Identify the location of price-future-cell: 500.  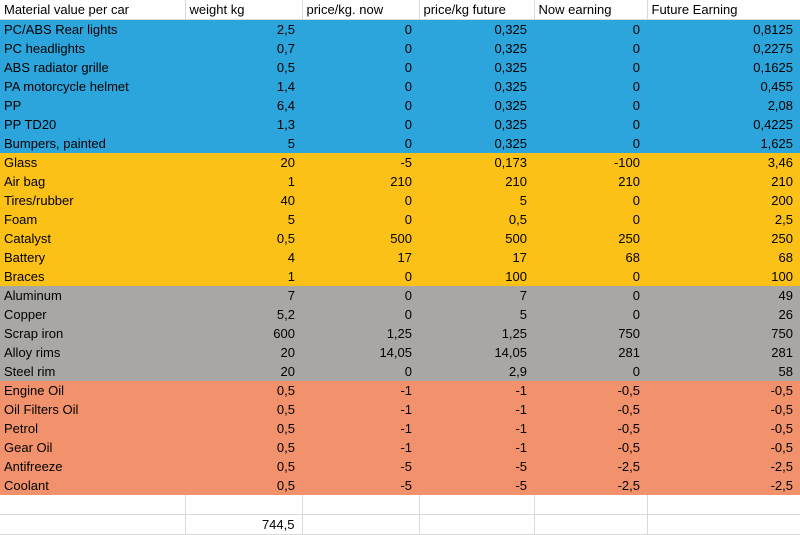
(516, 238).